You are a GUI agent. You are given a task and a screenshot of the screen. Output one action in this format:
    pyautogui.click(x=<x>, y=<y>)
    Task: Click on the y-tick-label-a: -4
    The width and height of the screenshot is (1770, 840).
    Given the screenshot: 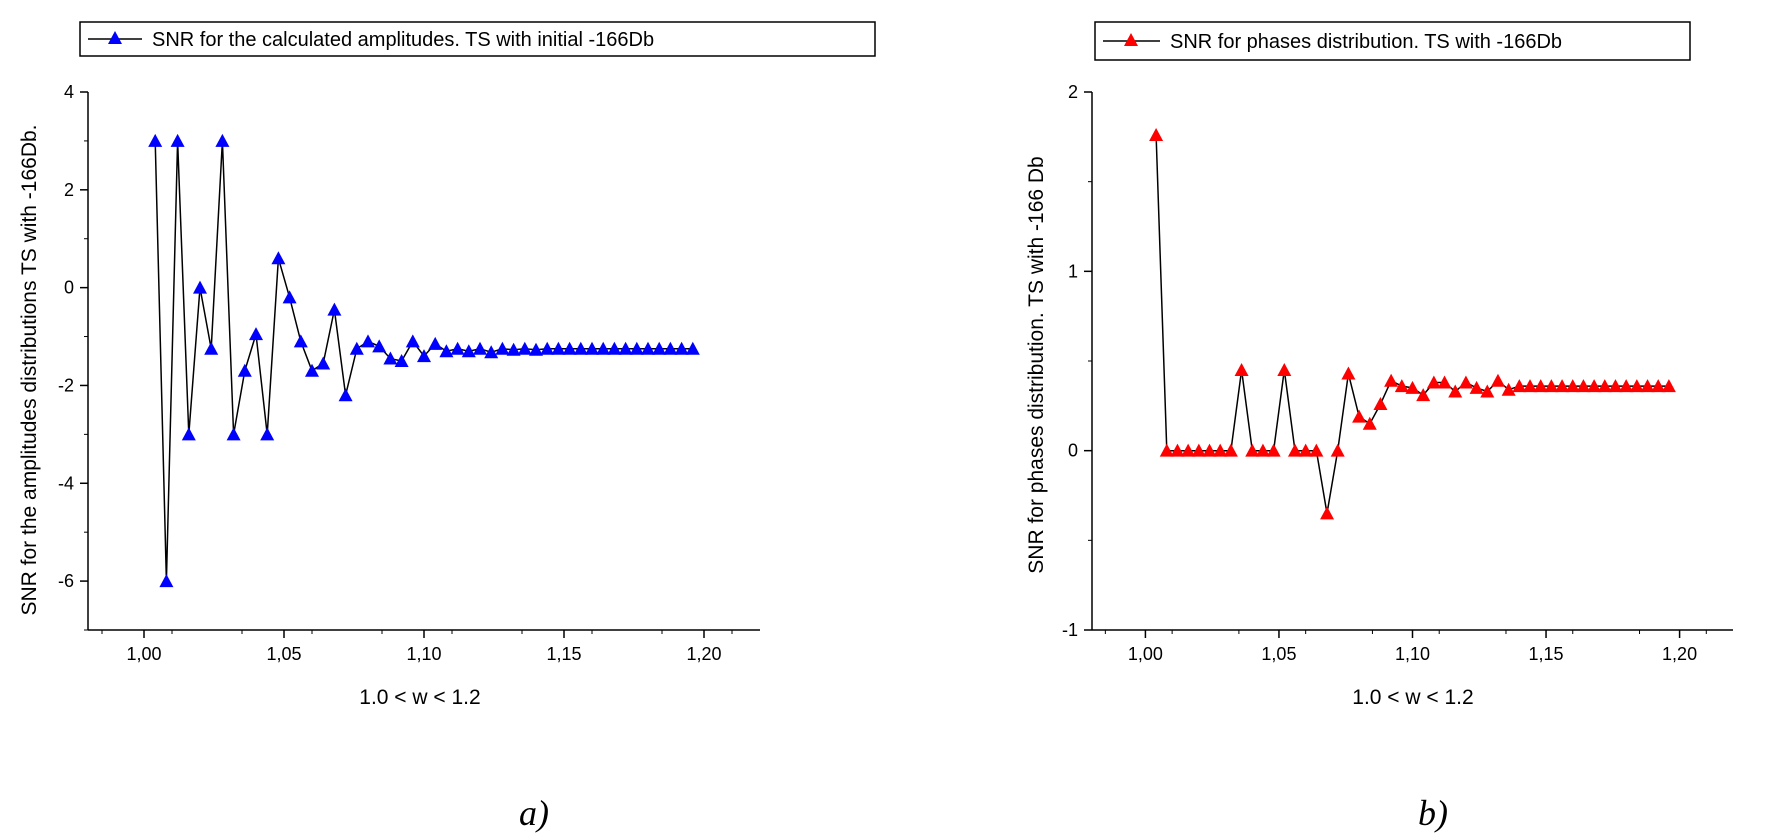 What is the action you would take?
    pyautogui.click(x=66, y=483)
    